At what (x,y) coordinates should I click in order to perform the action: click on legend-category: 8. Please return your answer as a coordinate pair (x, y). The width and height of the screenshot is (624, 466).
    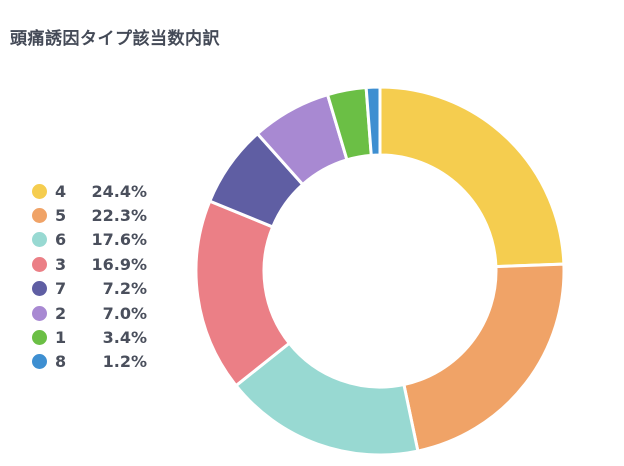
    Looking at the image, I should click on (61, 362).